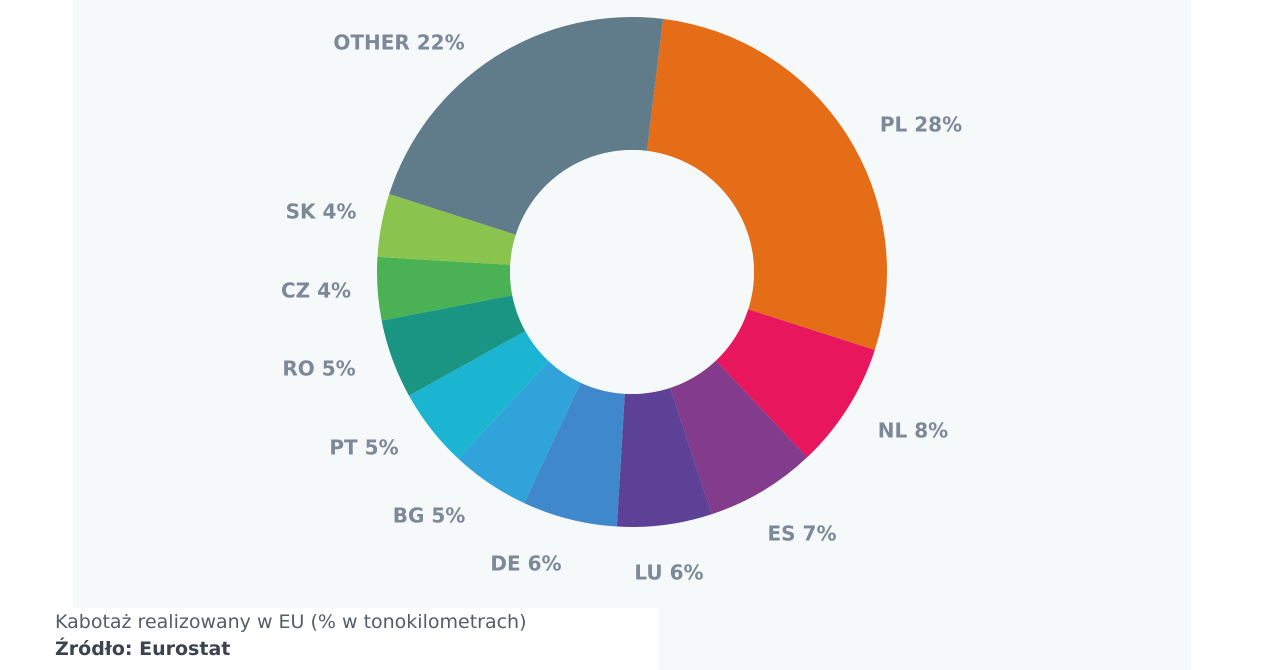  I want to click on slice-label-nl: NL 8%, so click(913, 431).